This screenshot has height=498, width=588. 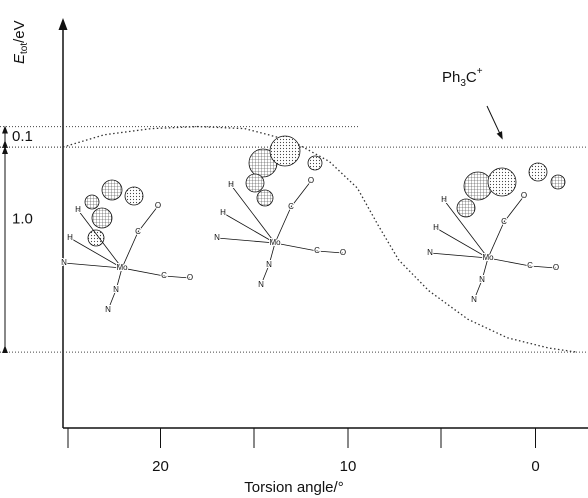 I want to click on x-tick-label: 0, so click(x=535, y=466).